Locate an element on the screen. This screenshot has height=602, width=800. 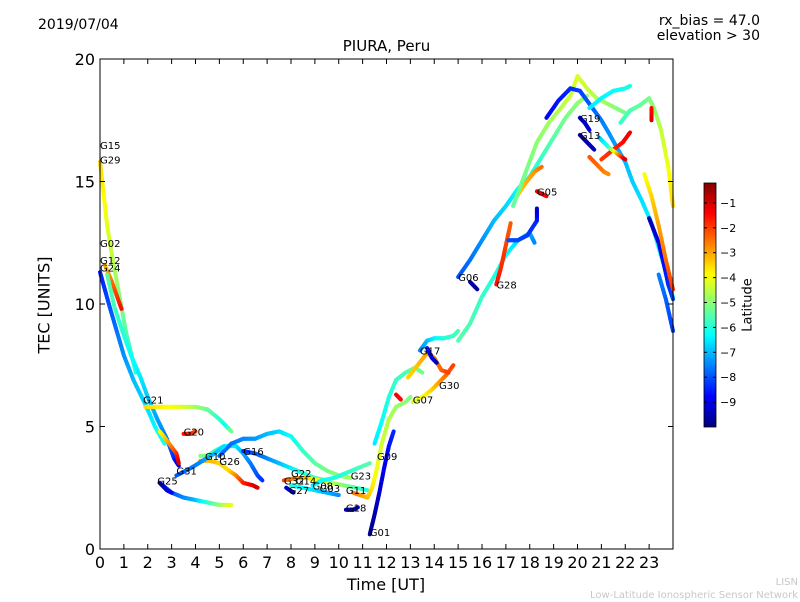
satellite-label: G28 is located at coordinates (506, 285).